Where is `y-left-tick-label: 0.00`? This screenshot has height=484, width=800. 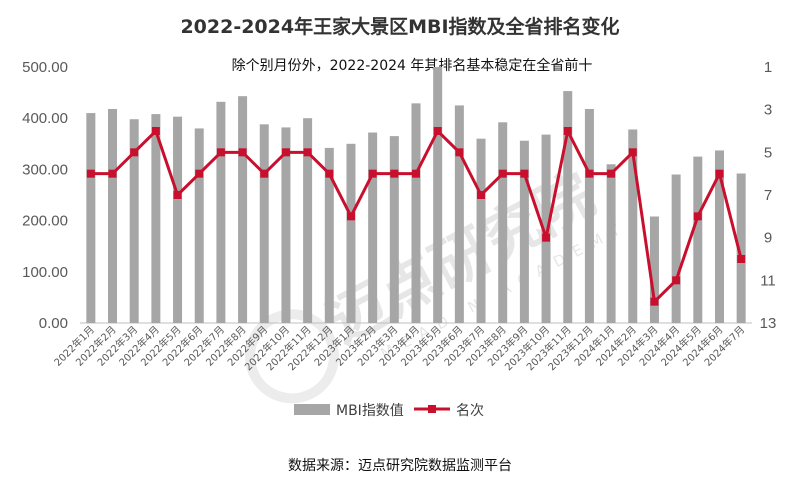
y-left-tick-label: 0.00 is located at coordinates (53, 323).